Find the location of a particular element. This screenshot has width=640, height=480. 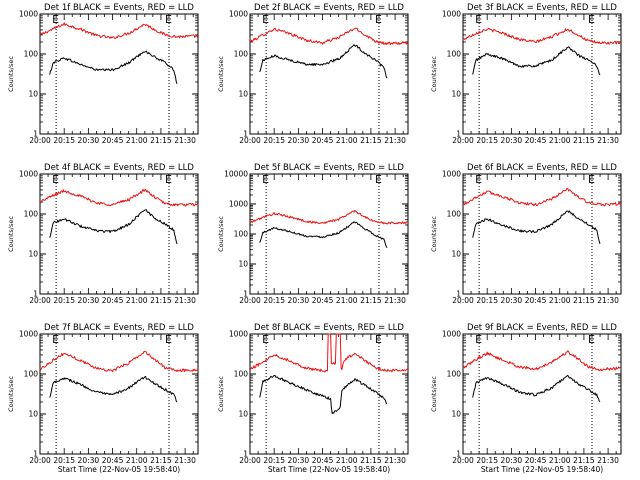

x-axis-label: Start Time (22-Nov-05 19:58:40) is located at coordinates (119, 469).